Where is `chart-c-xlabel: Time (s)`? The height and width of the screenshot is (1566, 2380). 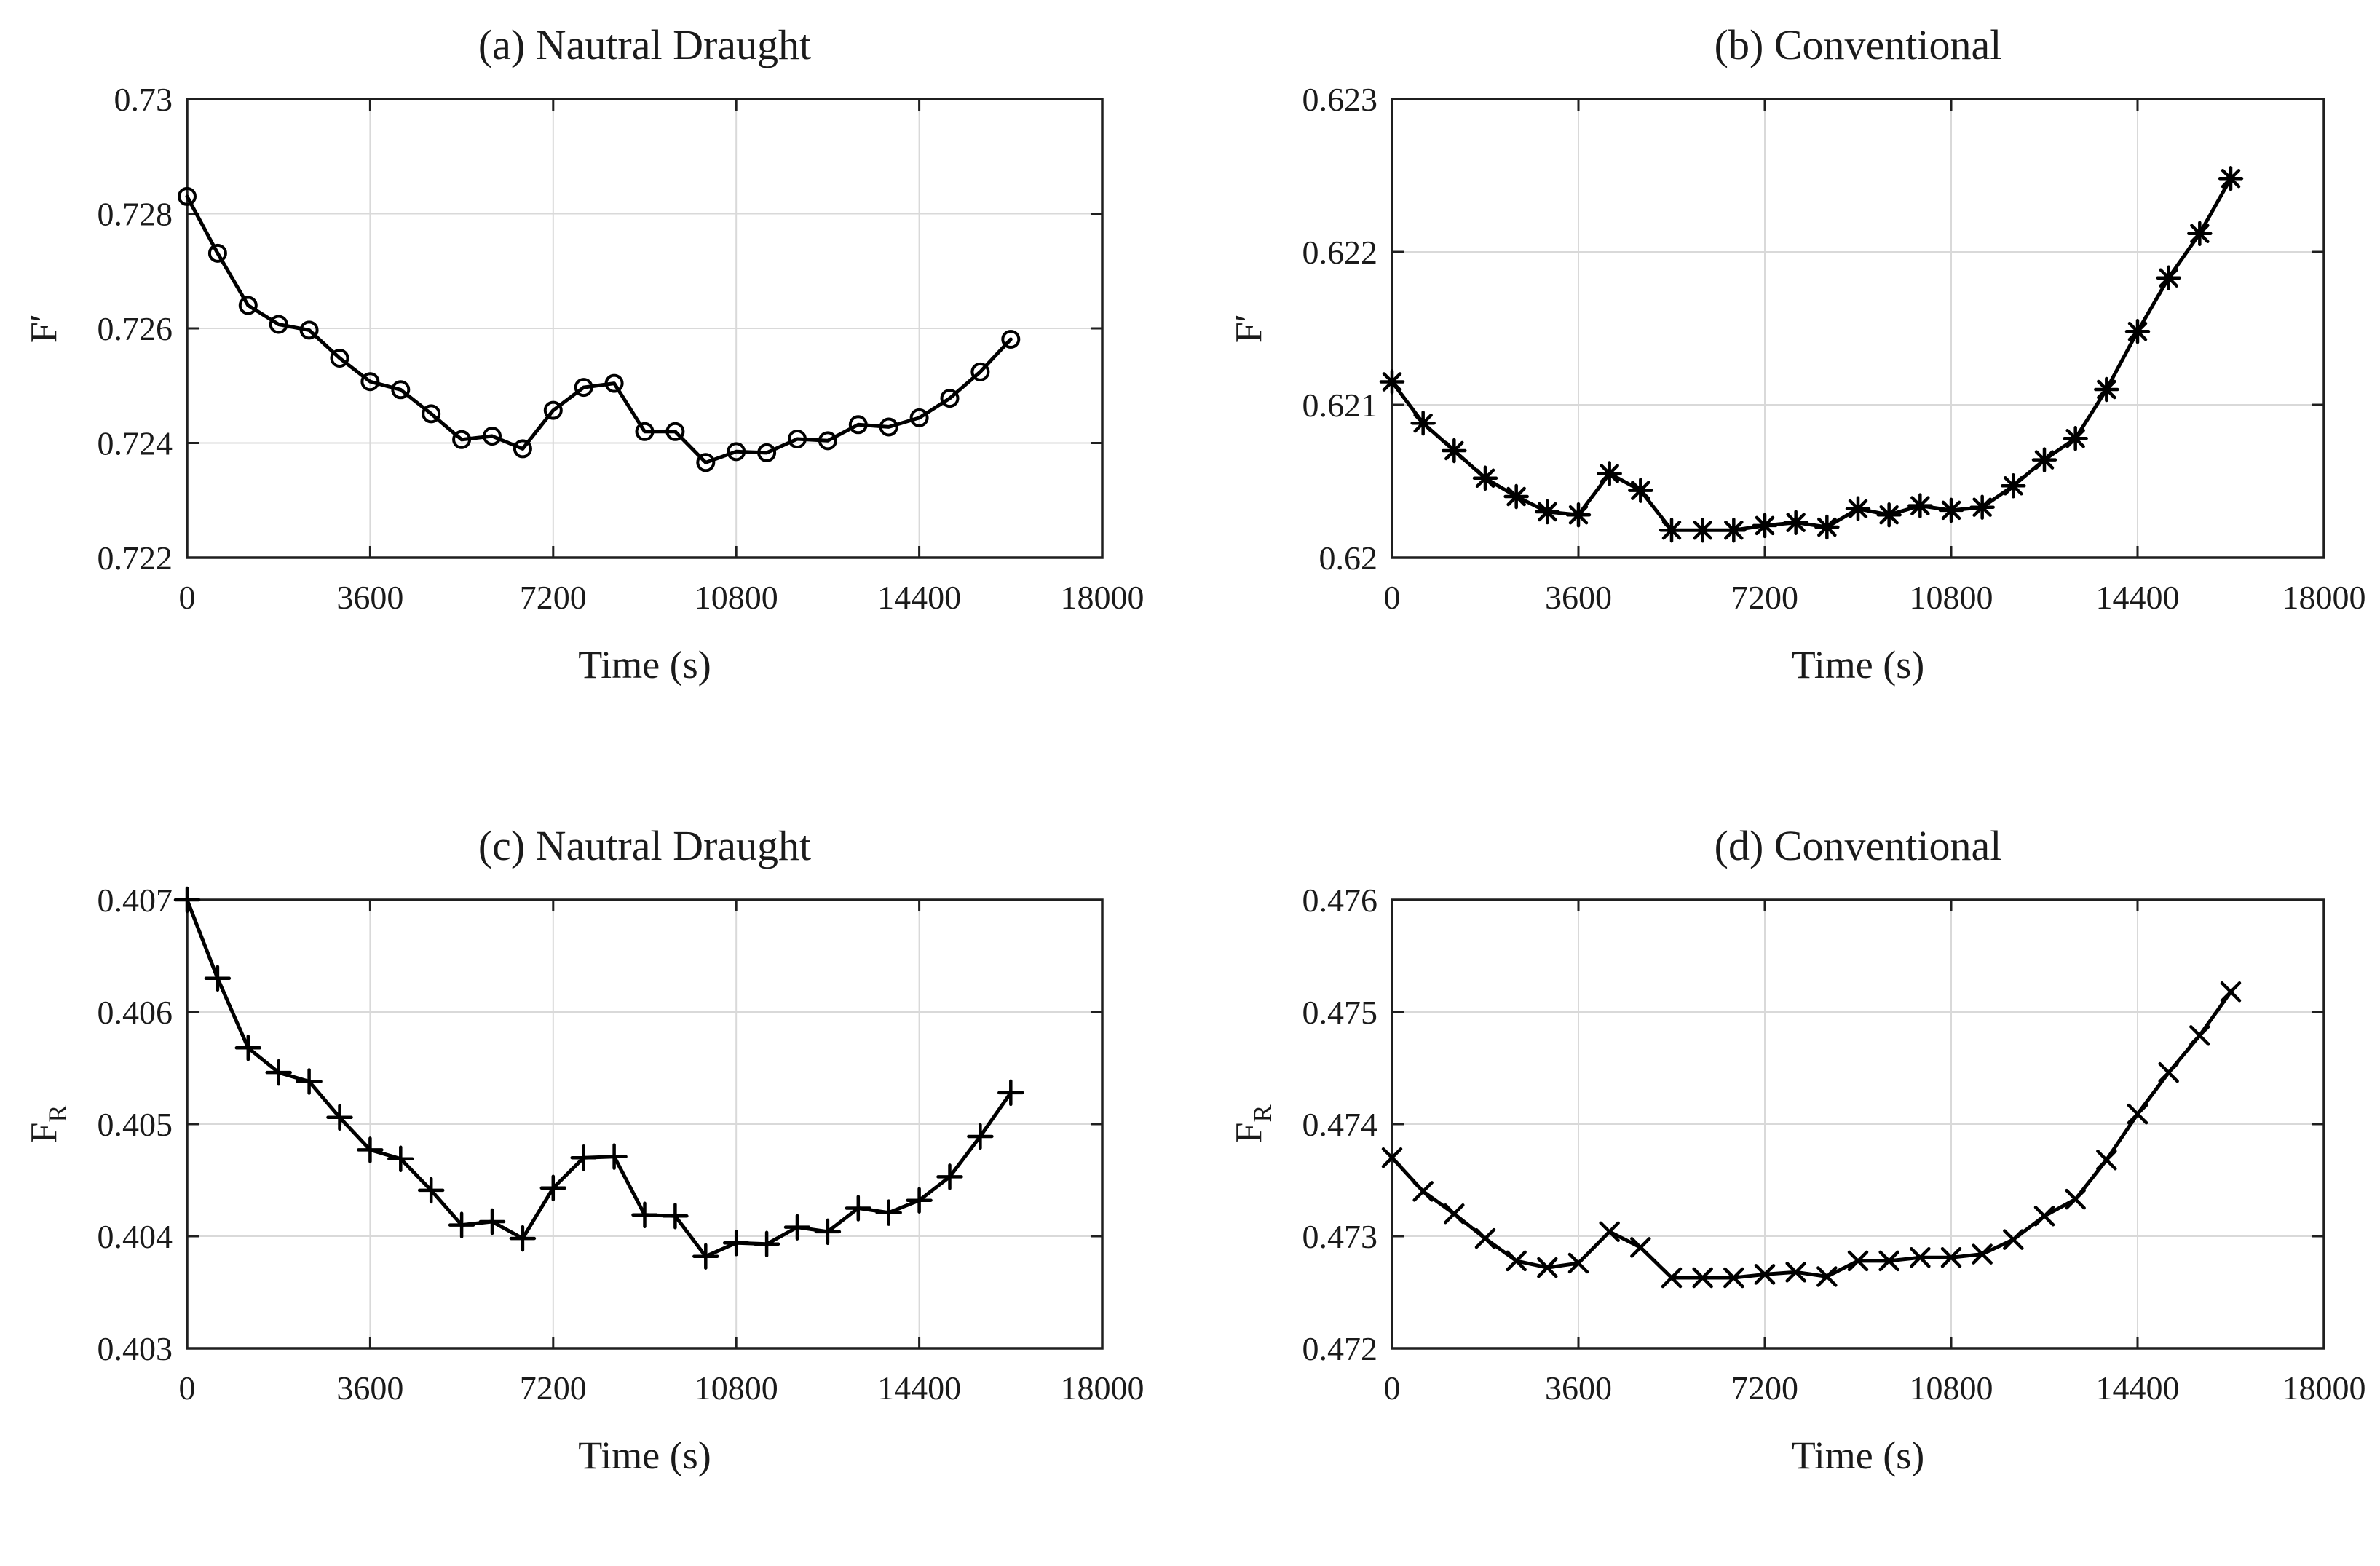 chart-c-xlabel: Time (s) is located at coordinates (644, 1455).